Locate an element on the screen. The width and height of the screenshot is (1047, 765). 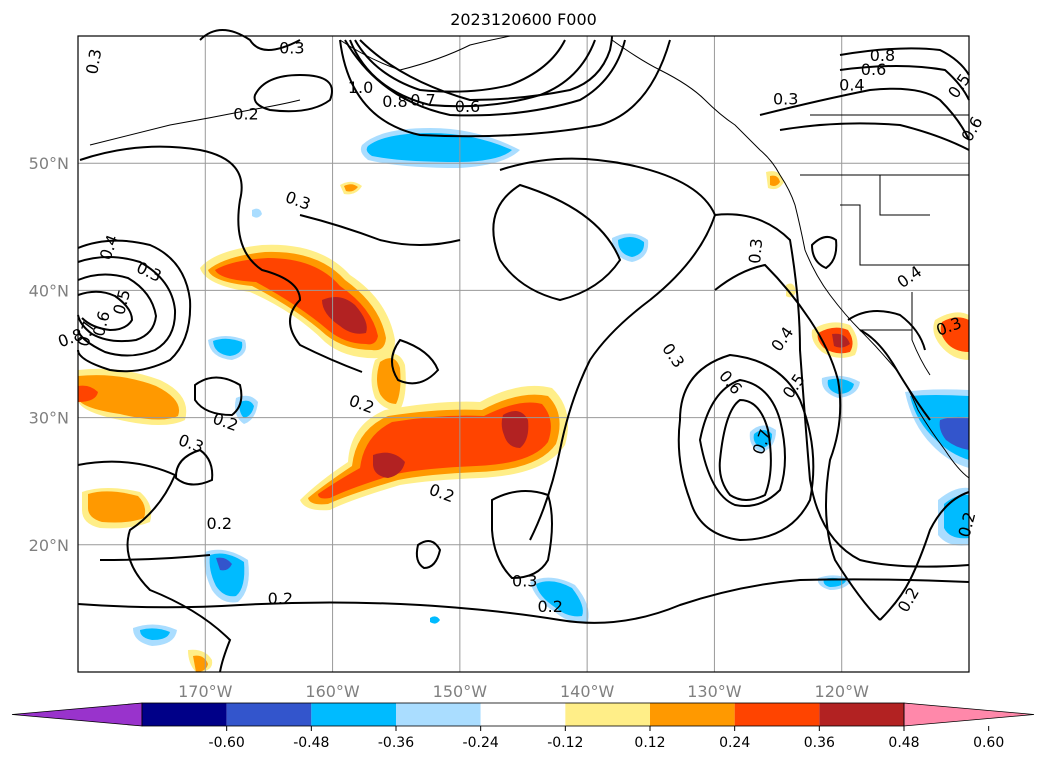
y-tick-label: 50°N is located at coordinates (49, 163).